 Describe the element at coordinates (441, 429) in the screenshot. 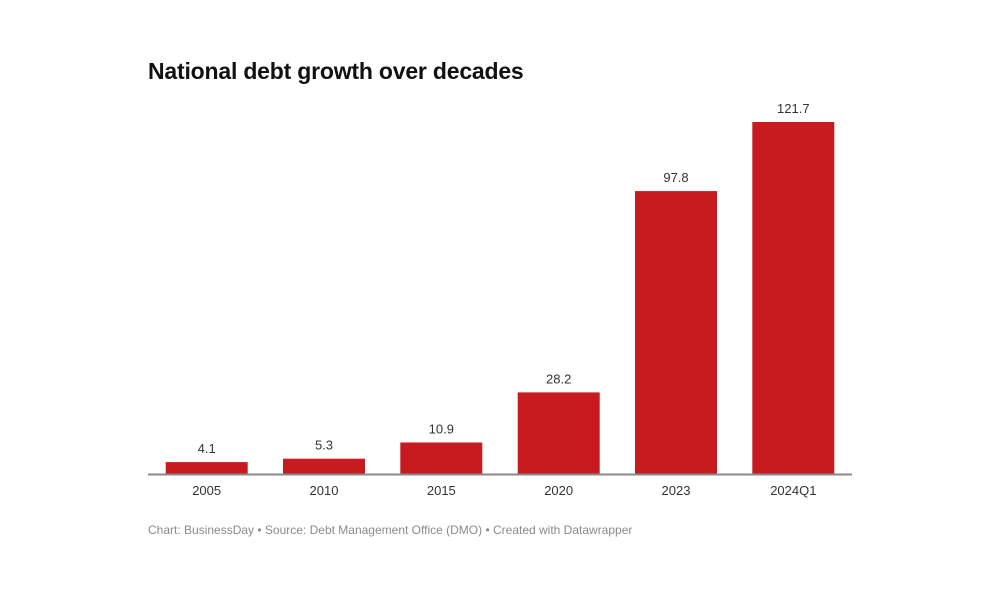

I see `data-label: 10.9` at that location.